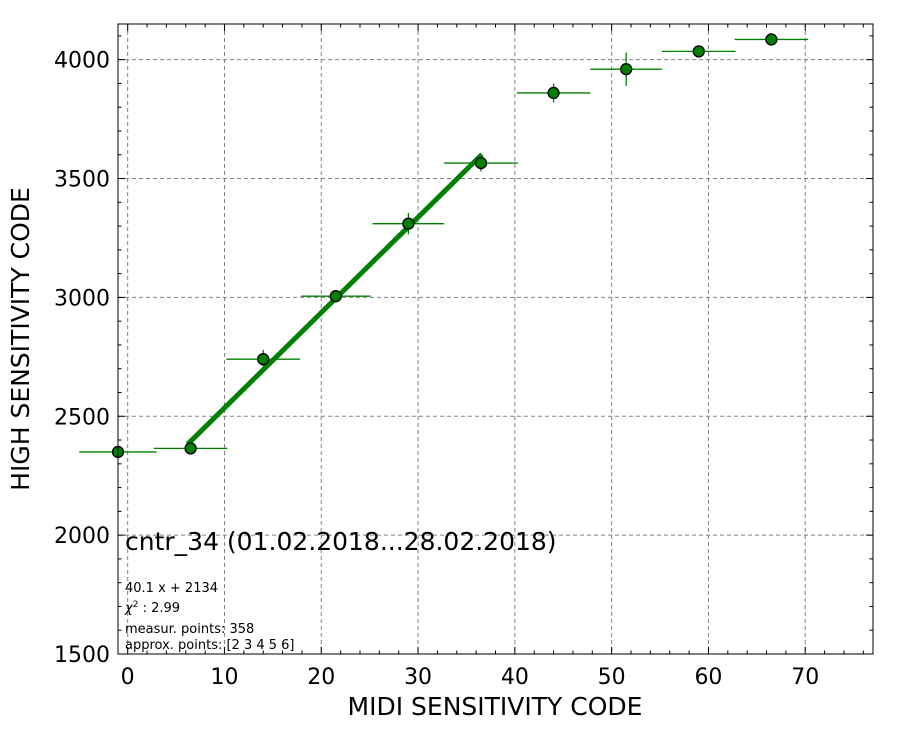 This screenshot has width=900, height=750. Describe the element at coordinates (82, 61) in the screenshot. I see `y-tick-label: 4000` at that location.